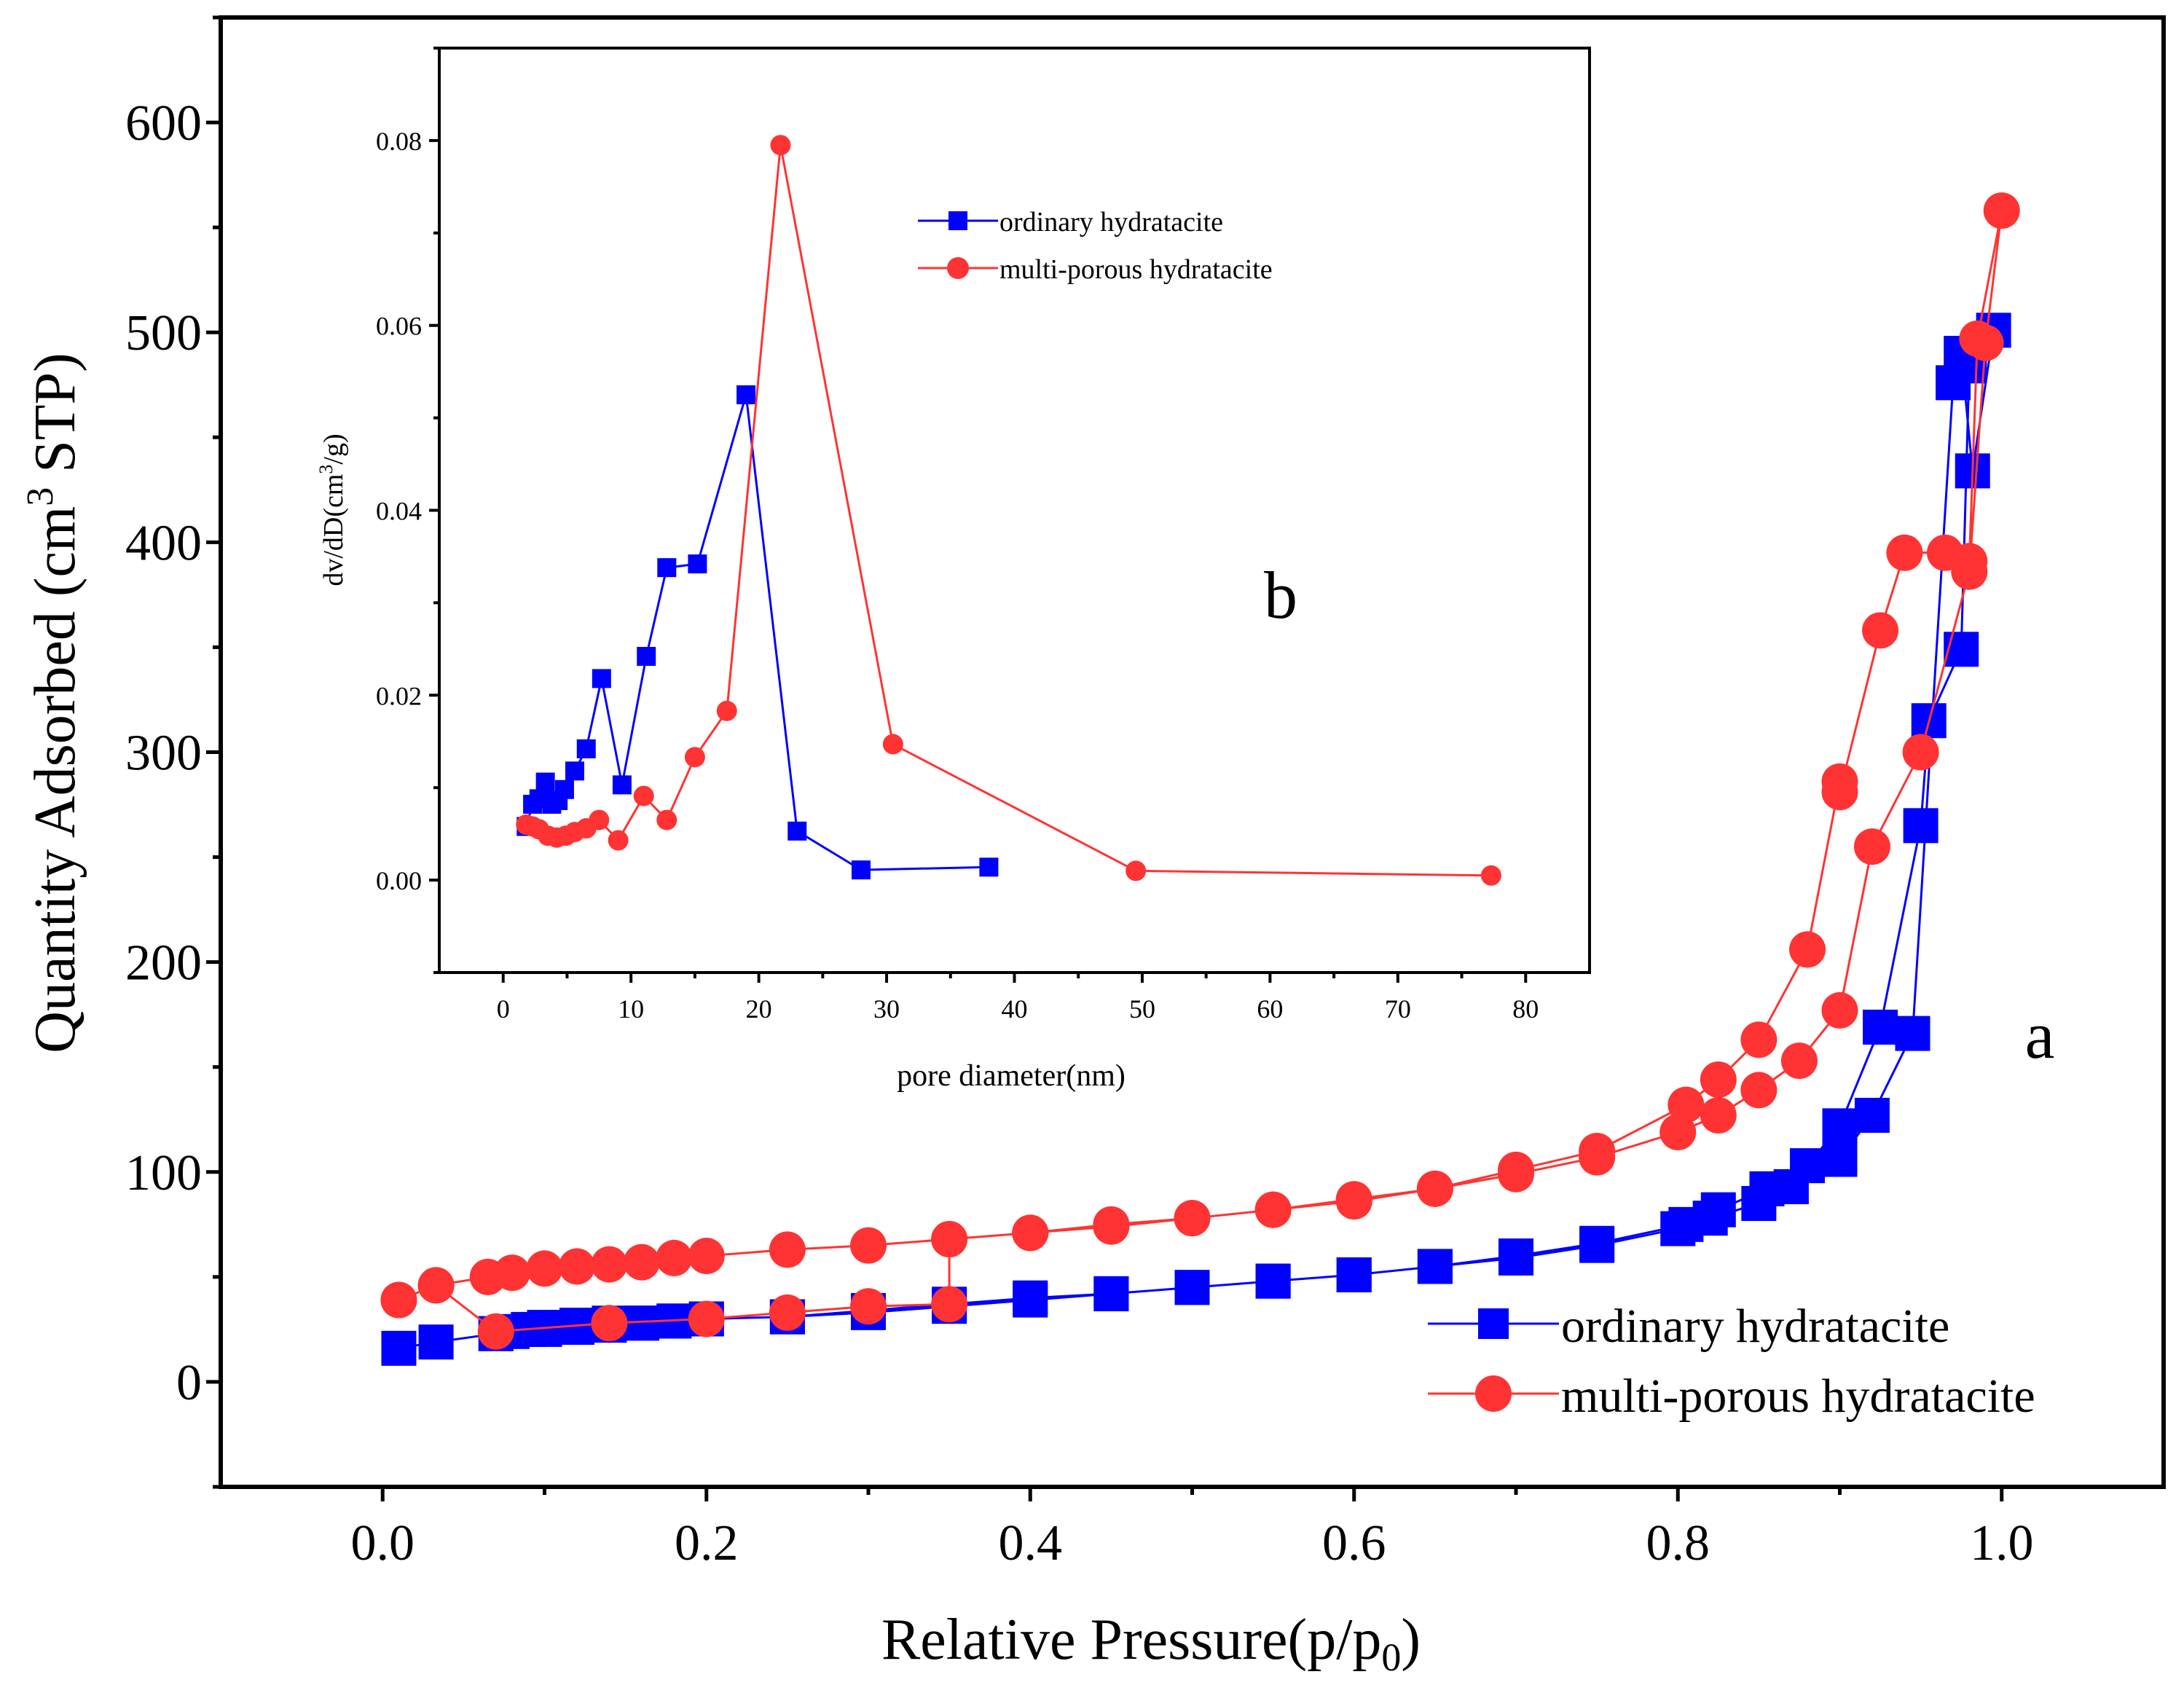  I want to click on chart-a-x-tick-label: 0.2, so click(707, 1543).